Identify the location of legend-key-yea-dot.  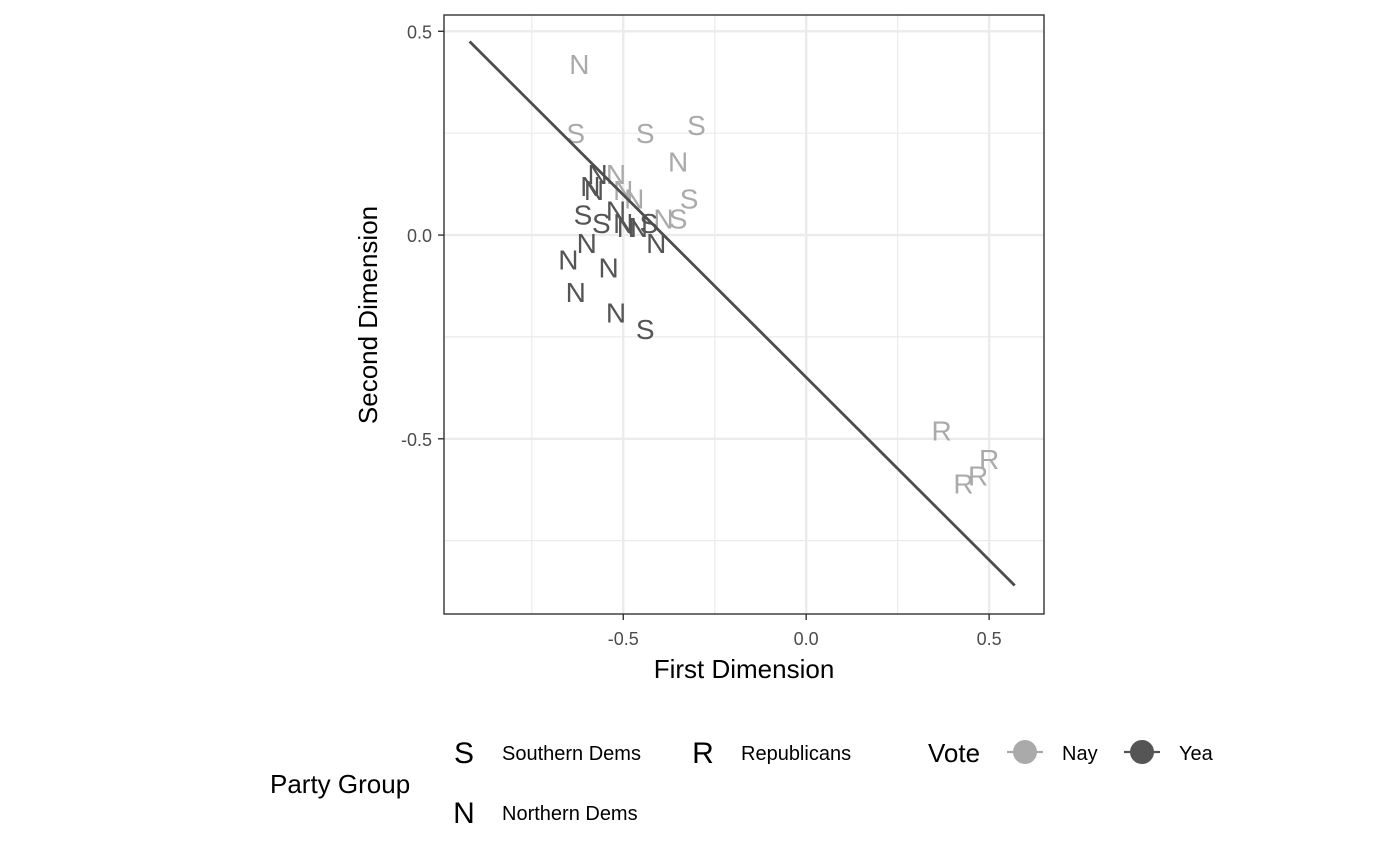
(1142, 752).